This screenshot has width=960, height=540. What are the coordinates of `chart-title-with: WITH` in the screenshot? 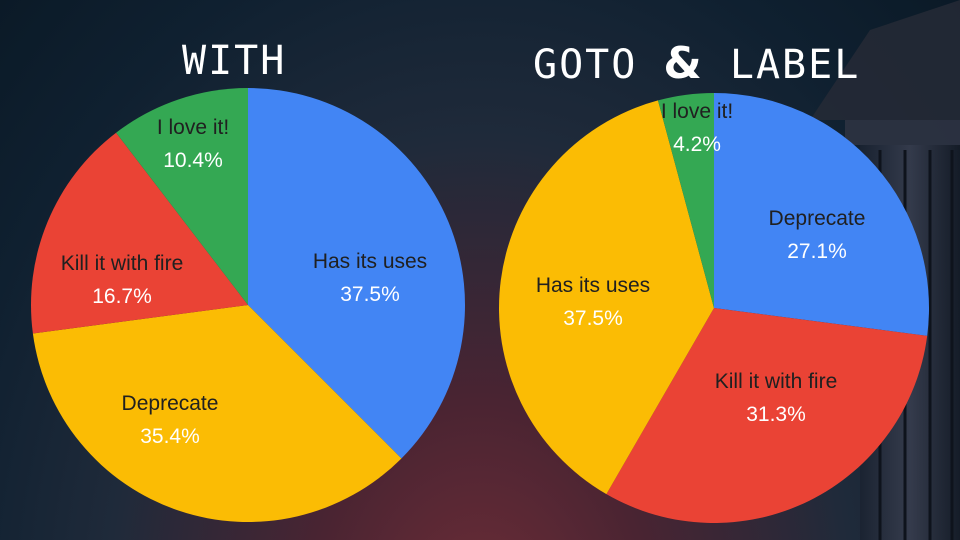 It's located at (234, 61).